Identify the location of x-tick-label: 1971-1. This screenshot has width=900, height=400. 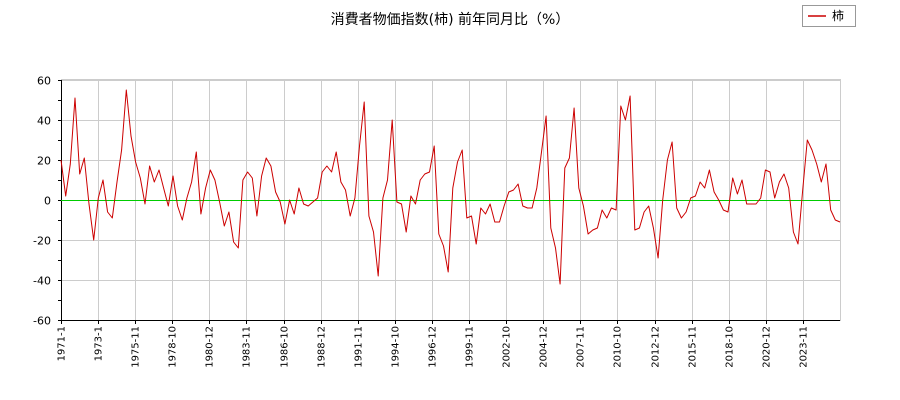
(62, 343).